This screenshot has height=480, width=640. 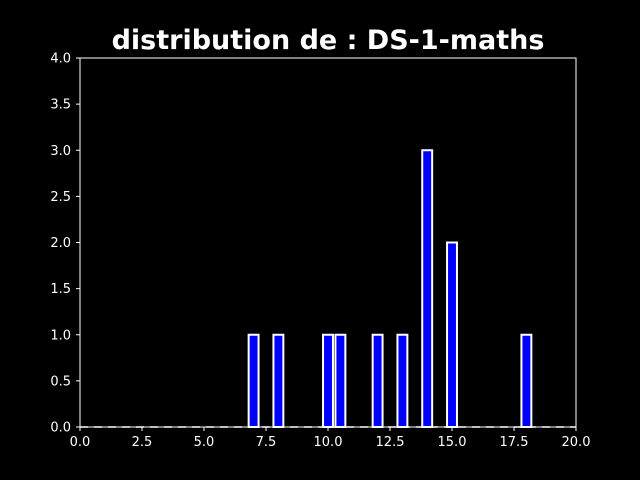 What do you see at coordinates (514, 442) in the screenshot?
I see `x-tick-label-7: 17.5` at bounding box center [514, 442].